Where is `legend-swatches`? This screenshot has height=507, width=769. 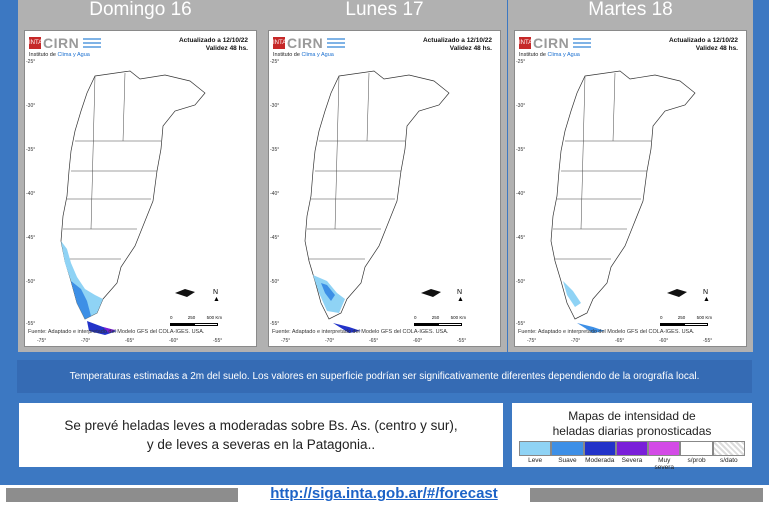 legend-swatches is located at coordinates (632, 448).